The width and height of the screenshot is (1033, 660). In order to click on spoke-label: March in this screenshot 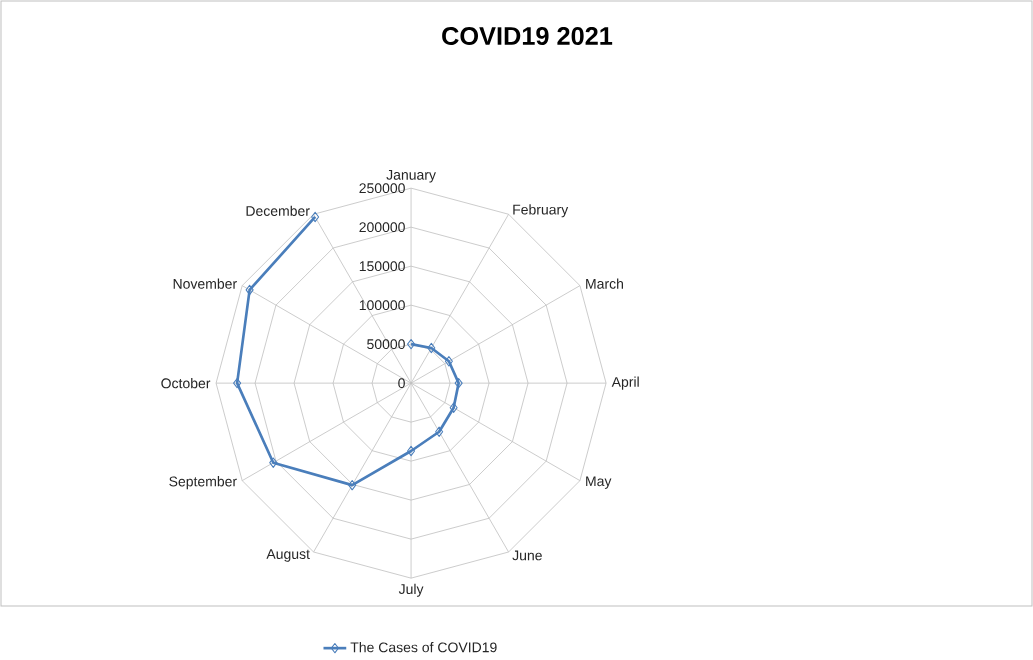, I will do `click(604, 283)`.